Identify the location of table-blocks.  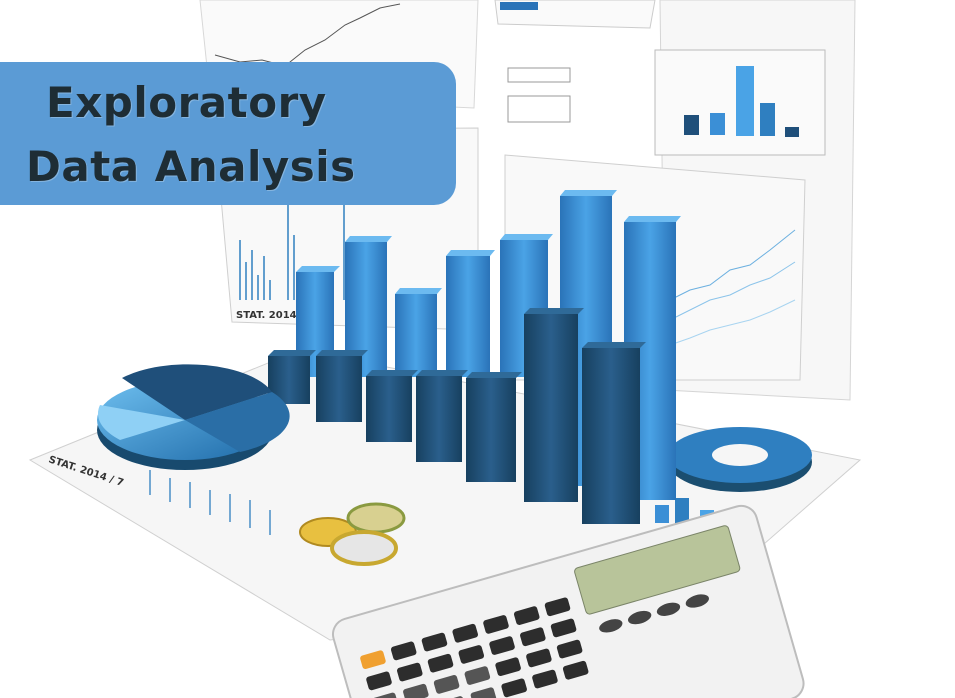
(539, 95).